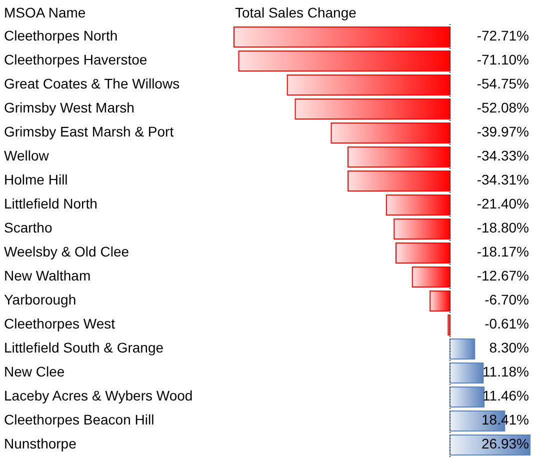  Describe the element at coordinates (502, 108) in the screenshot. I see `data-label: -52.08%` at that location.